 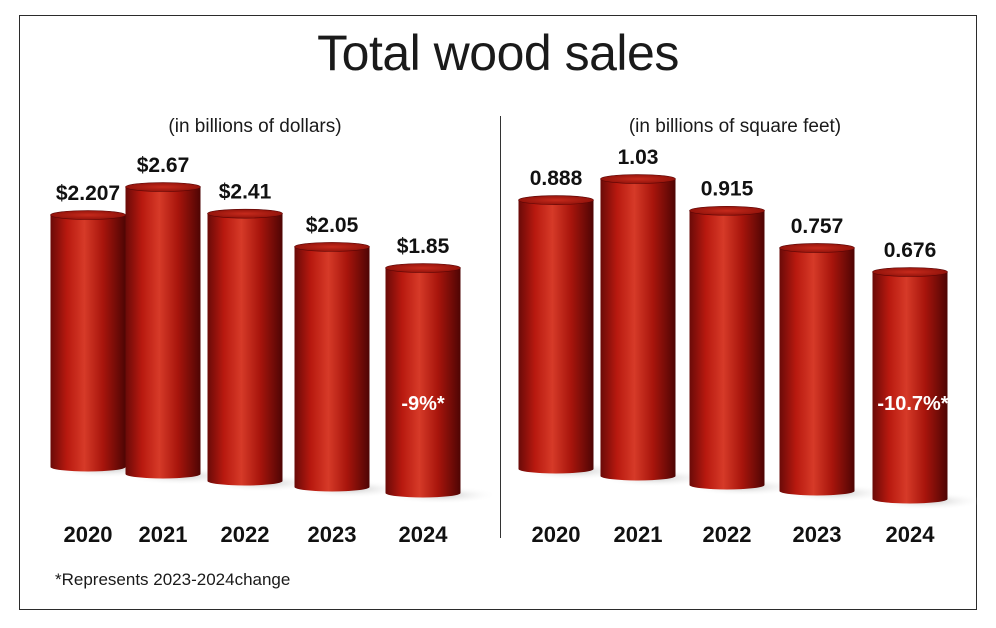 I want to click on change-annotation: -10.7%*, so click(x=912, y=404).